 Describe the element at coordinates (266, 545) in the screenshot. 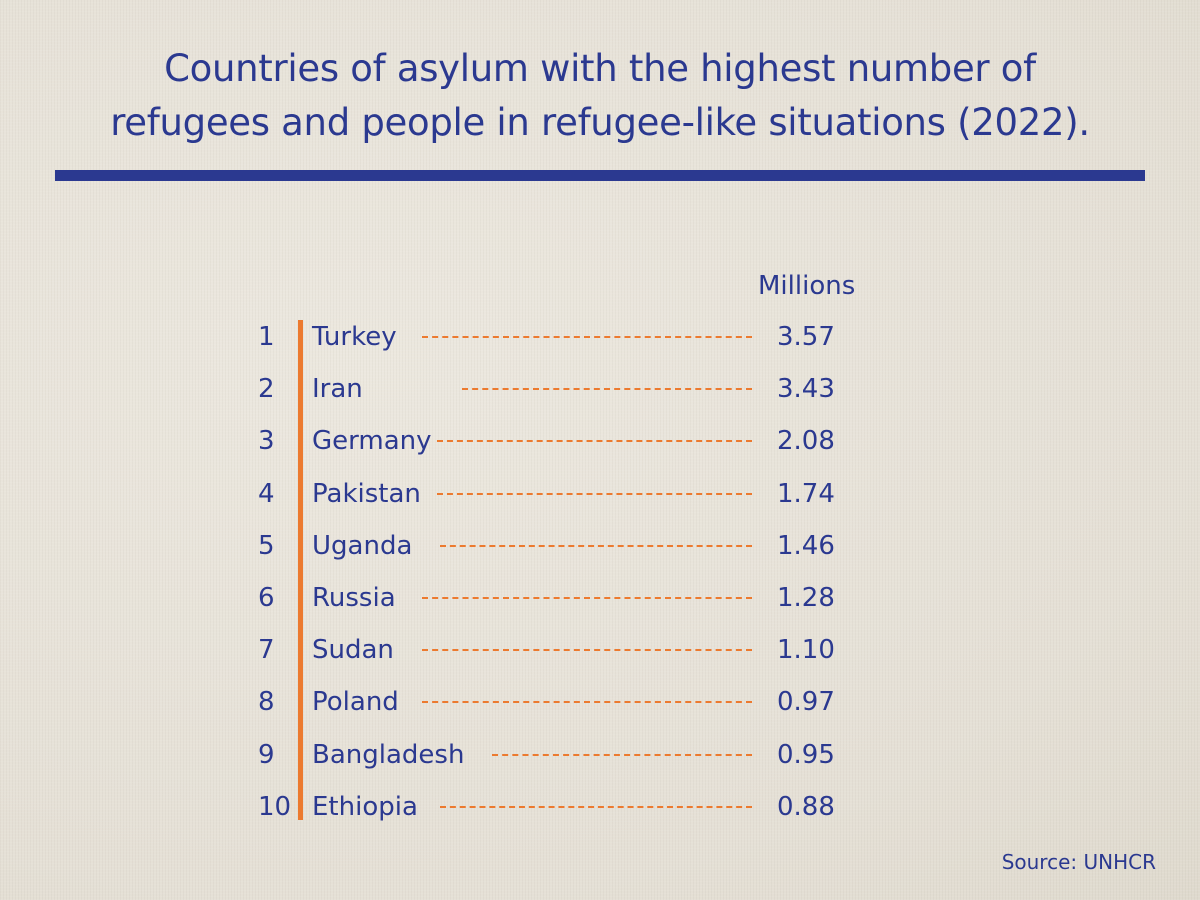

I see `rank-number: 5` at that location.